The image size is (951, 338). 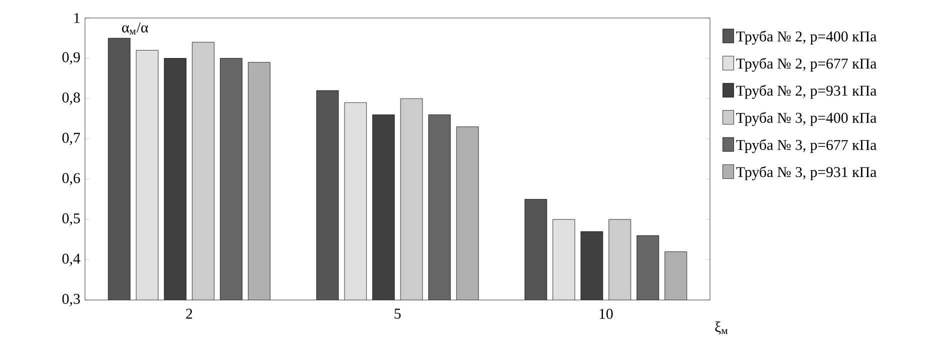 I want to click on x-tick-label: 2, so click(x=189, y=313).